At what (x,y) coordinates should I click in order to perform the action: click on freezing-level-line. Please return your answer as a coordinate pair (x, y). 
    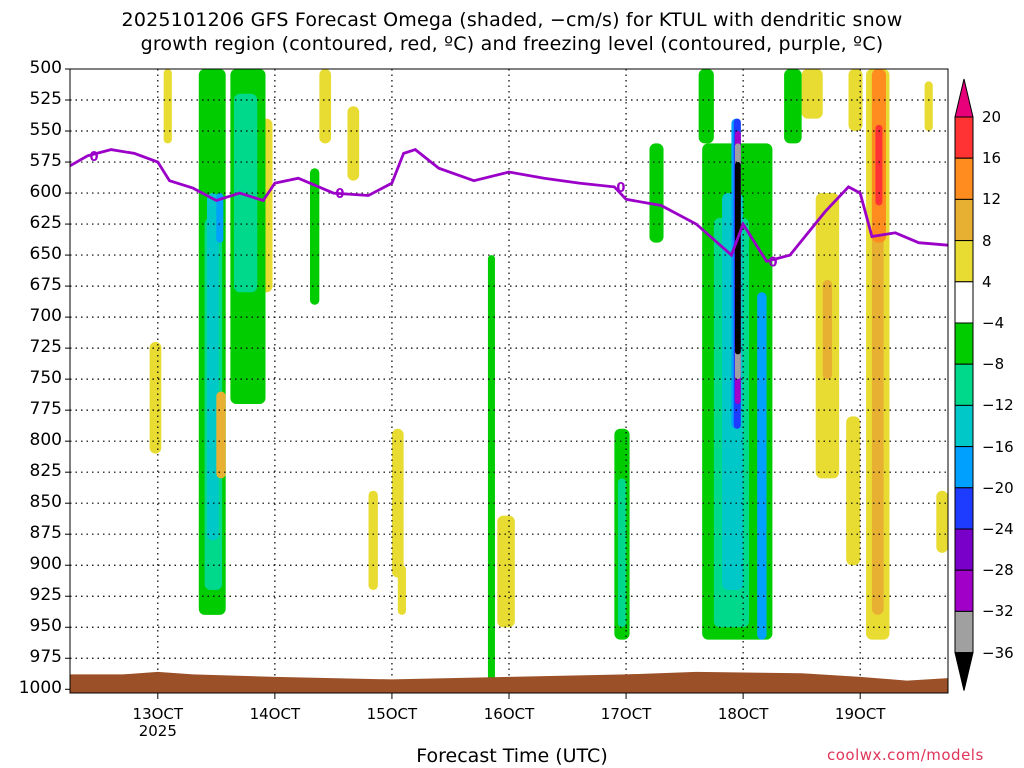
    Looking at the image, I should click on (509, 205).